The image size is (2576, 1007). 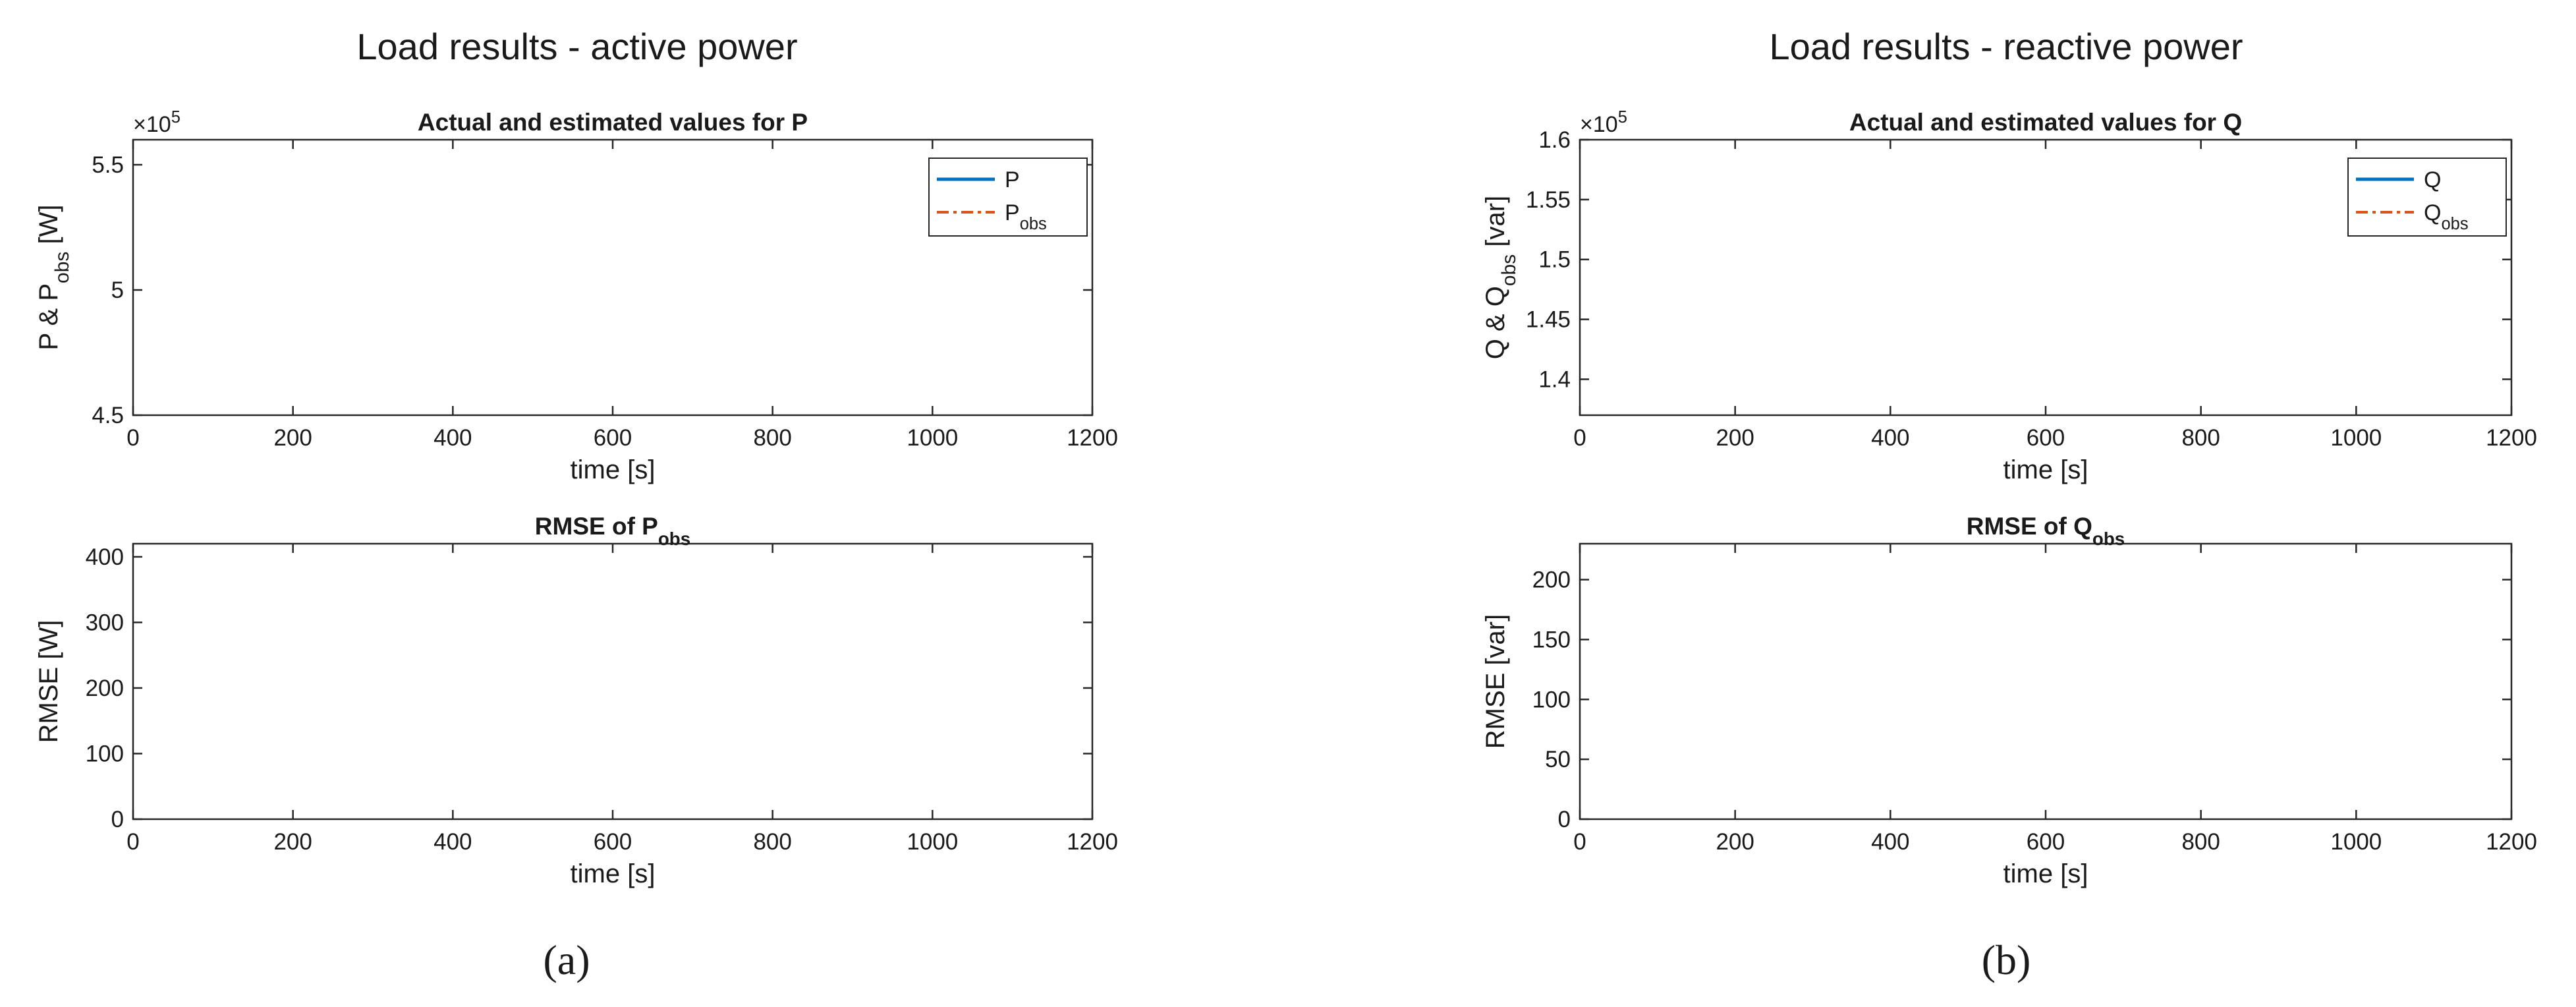 What do you see at coordinates (292, 842) in the screenshot?
I see `p-rmse-xtick-label: 200` at bounding box center [292, 842].